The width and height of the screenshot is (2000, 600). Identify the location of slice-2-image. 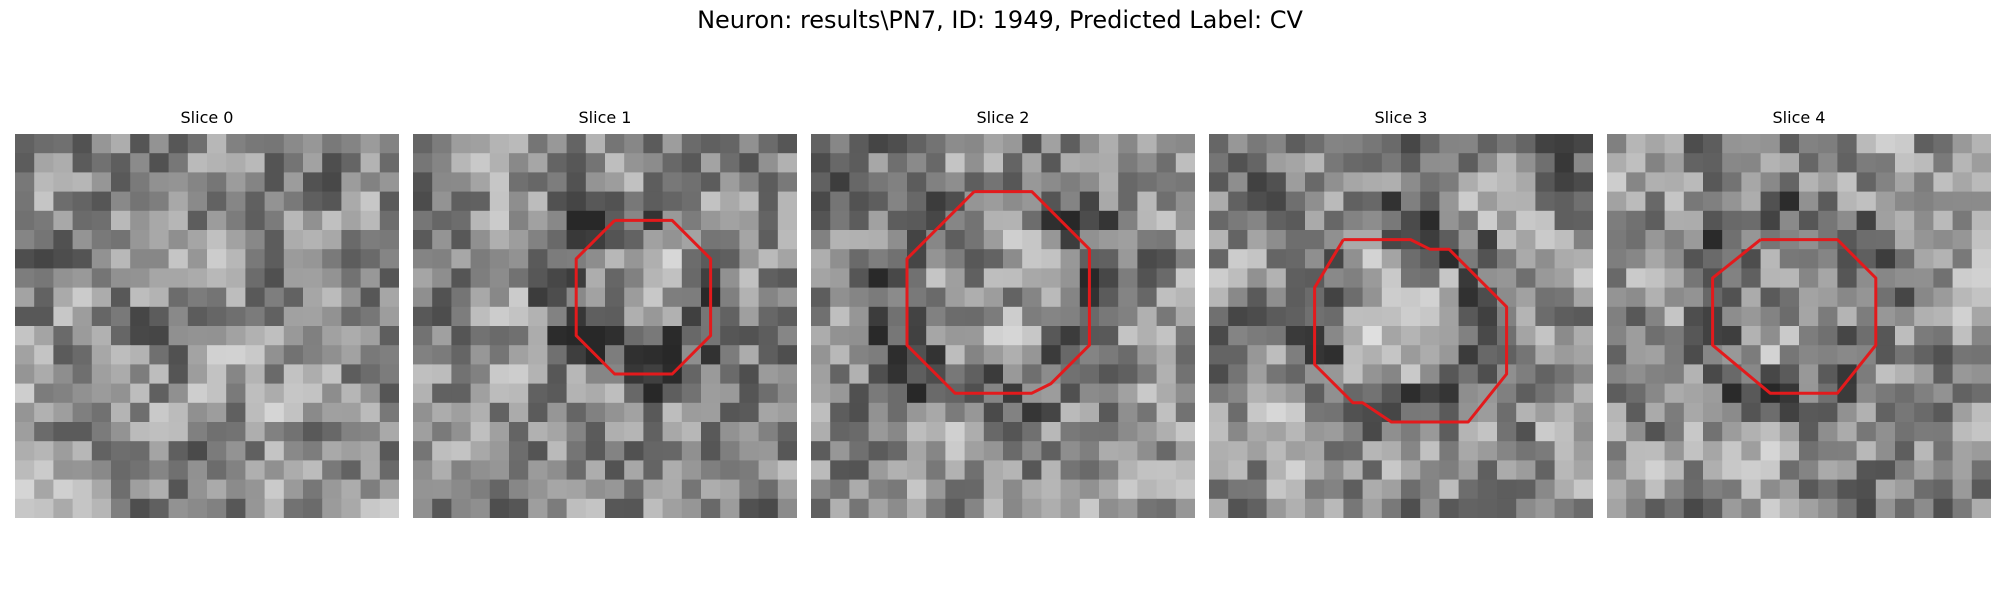
(1003, 326).